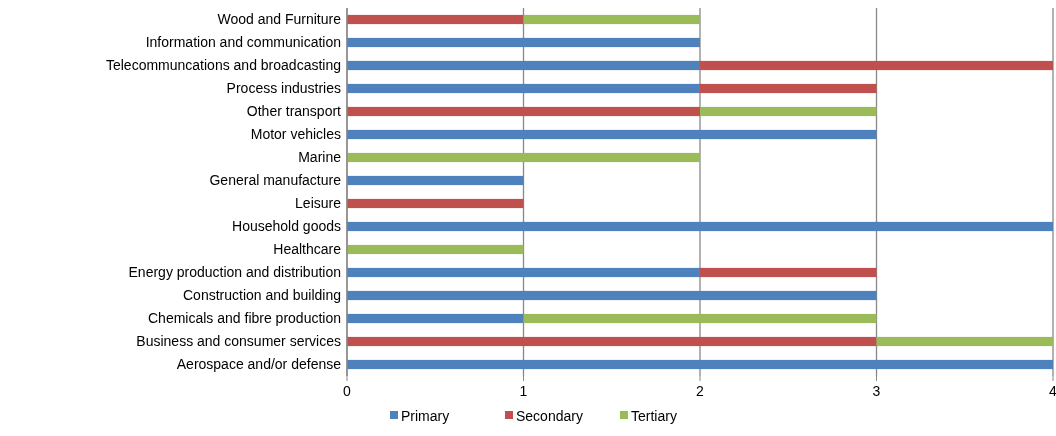 The width and height of the screenshot is (1056, 436). What do you see at coordinates (347, 391) in the screenshot?
I see `x-tick-label: 0` at bounding box center [347, 391].